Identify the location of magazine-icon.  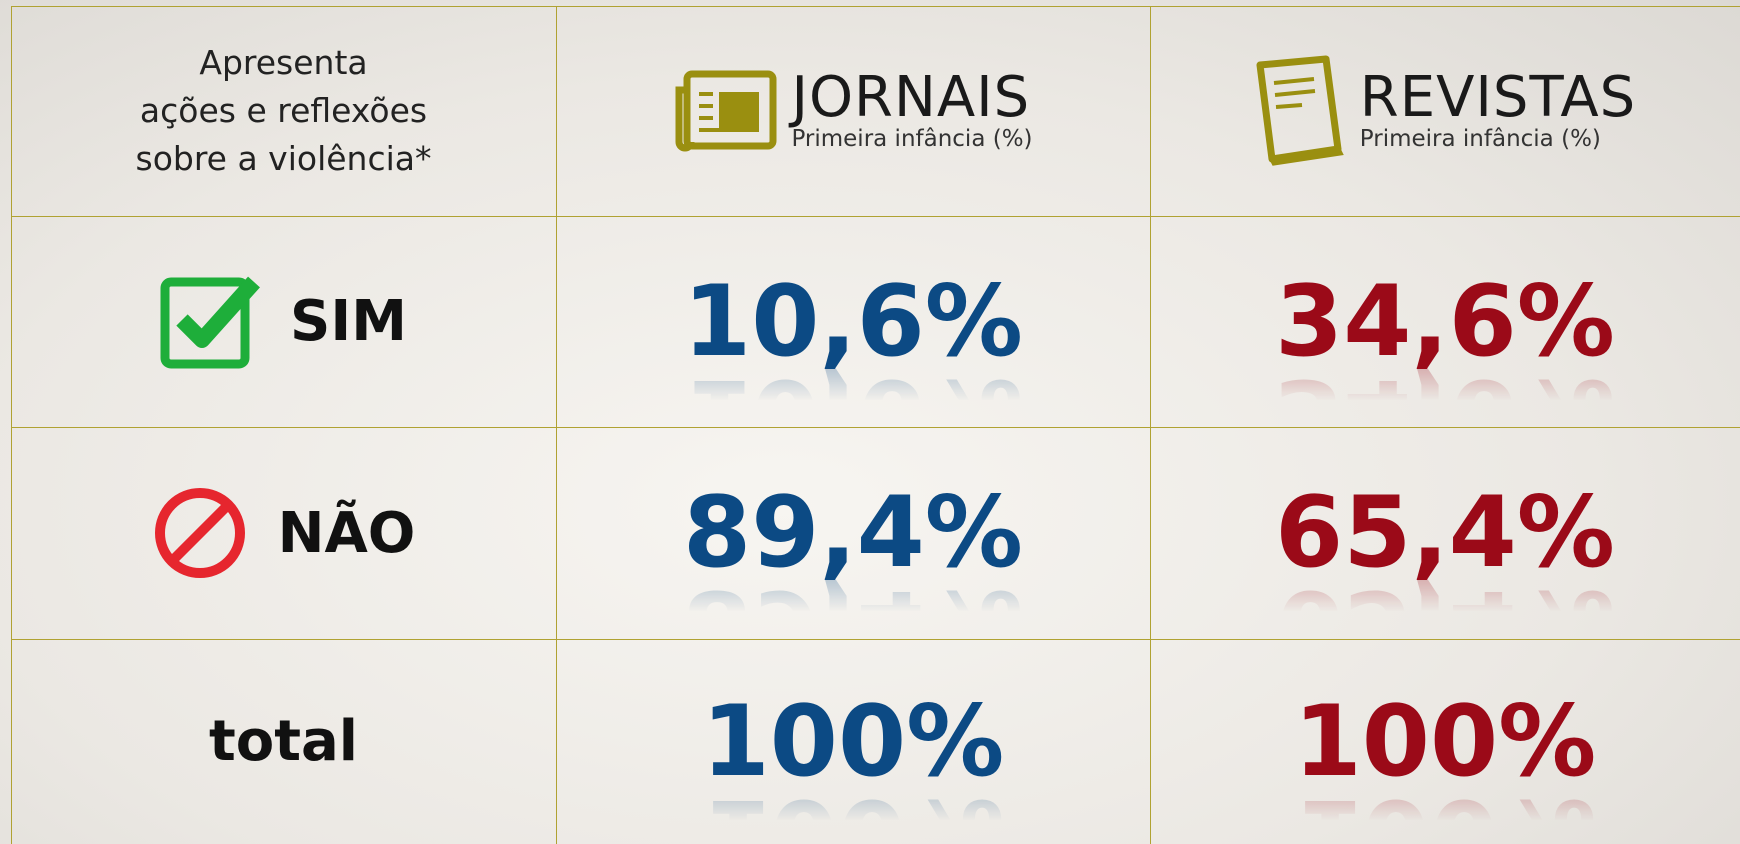
(1300, 110).